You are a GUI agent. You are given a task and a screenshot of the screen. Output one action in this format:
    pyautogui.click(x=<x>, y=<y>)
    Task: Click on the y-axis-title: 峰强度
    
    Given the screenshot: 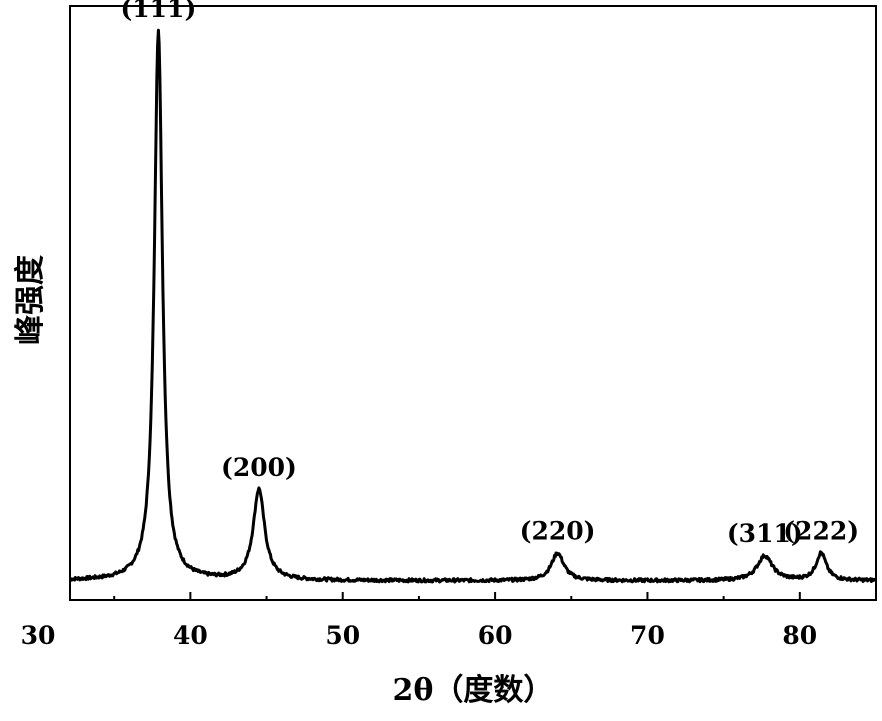 What is the action you would take?
    pyautogui.click(x=30, y=300)
    